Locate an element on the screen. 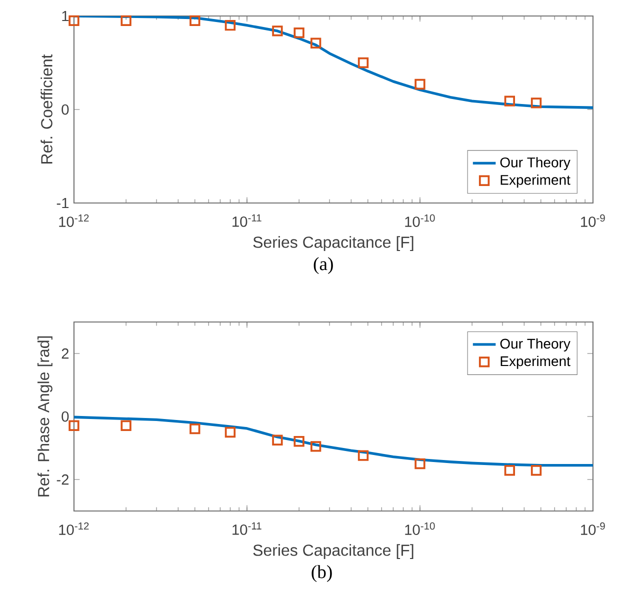 The image size is (620, 614). y-tick-label: 1 is located at coordinates (65, 16).